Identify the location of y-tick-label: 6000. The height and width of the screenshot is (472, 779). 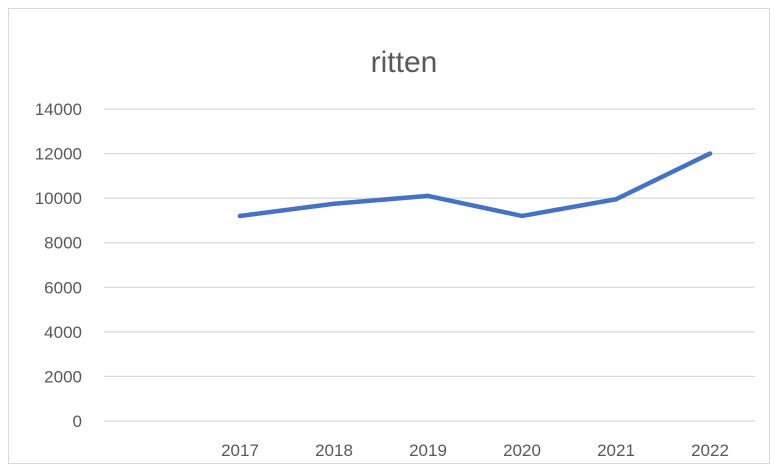
(63, 287).